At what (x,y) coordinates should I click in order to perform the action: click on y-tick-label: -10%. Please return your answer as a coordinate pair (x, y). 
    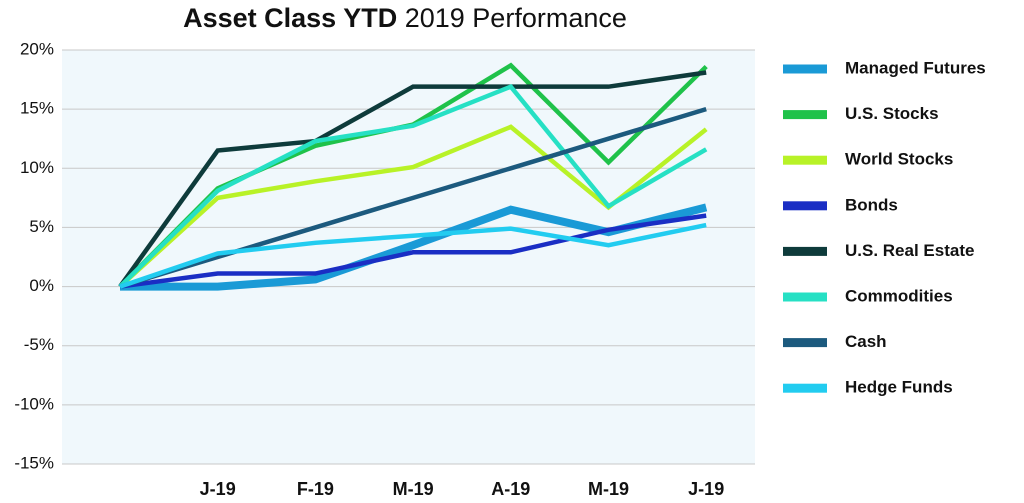
    Looking at the image, I should click on (34, 403).